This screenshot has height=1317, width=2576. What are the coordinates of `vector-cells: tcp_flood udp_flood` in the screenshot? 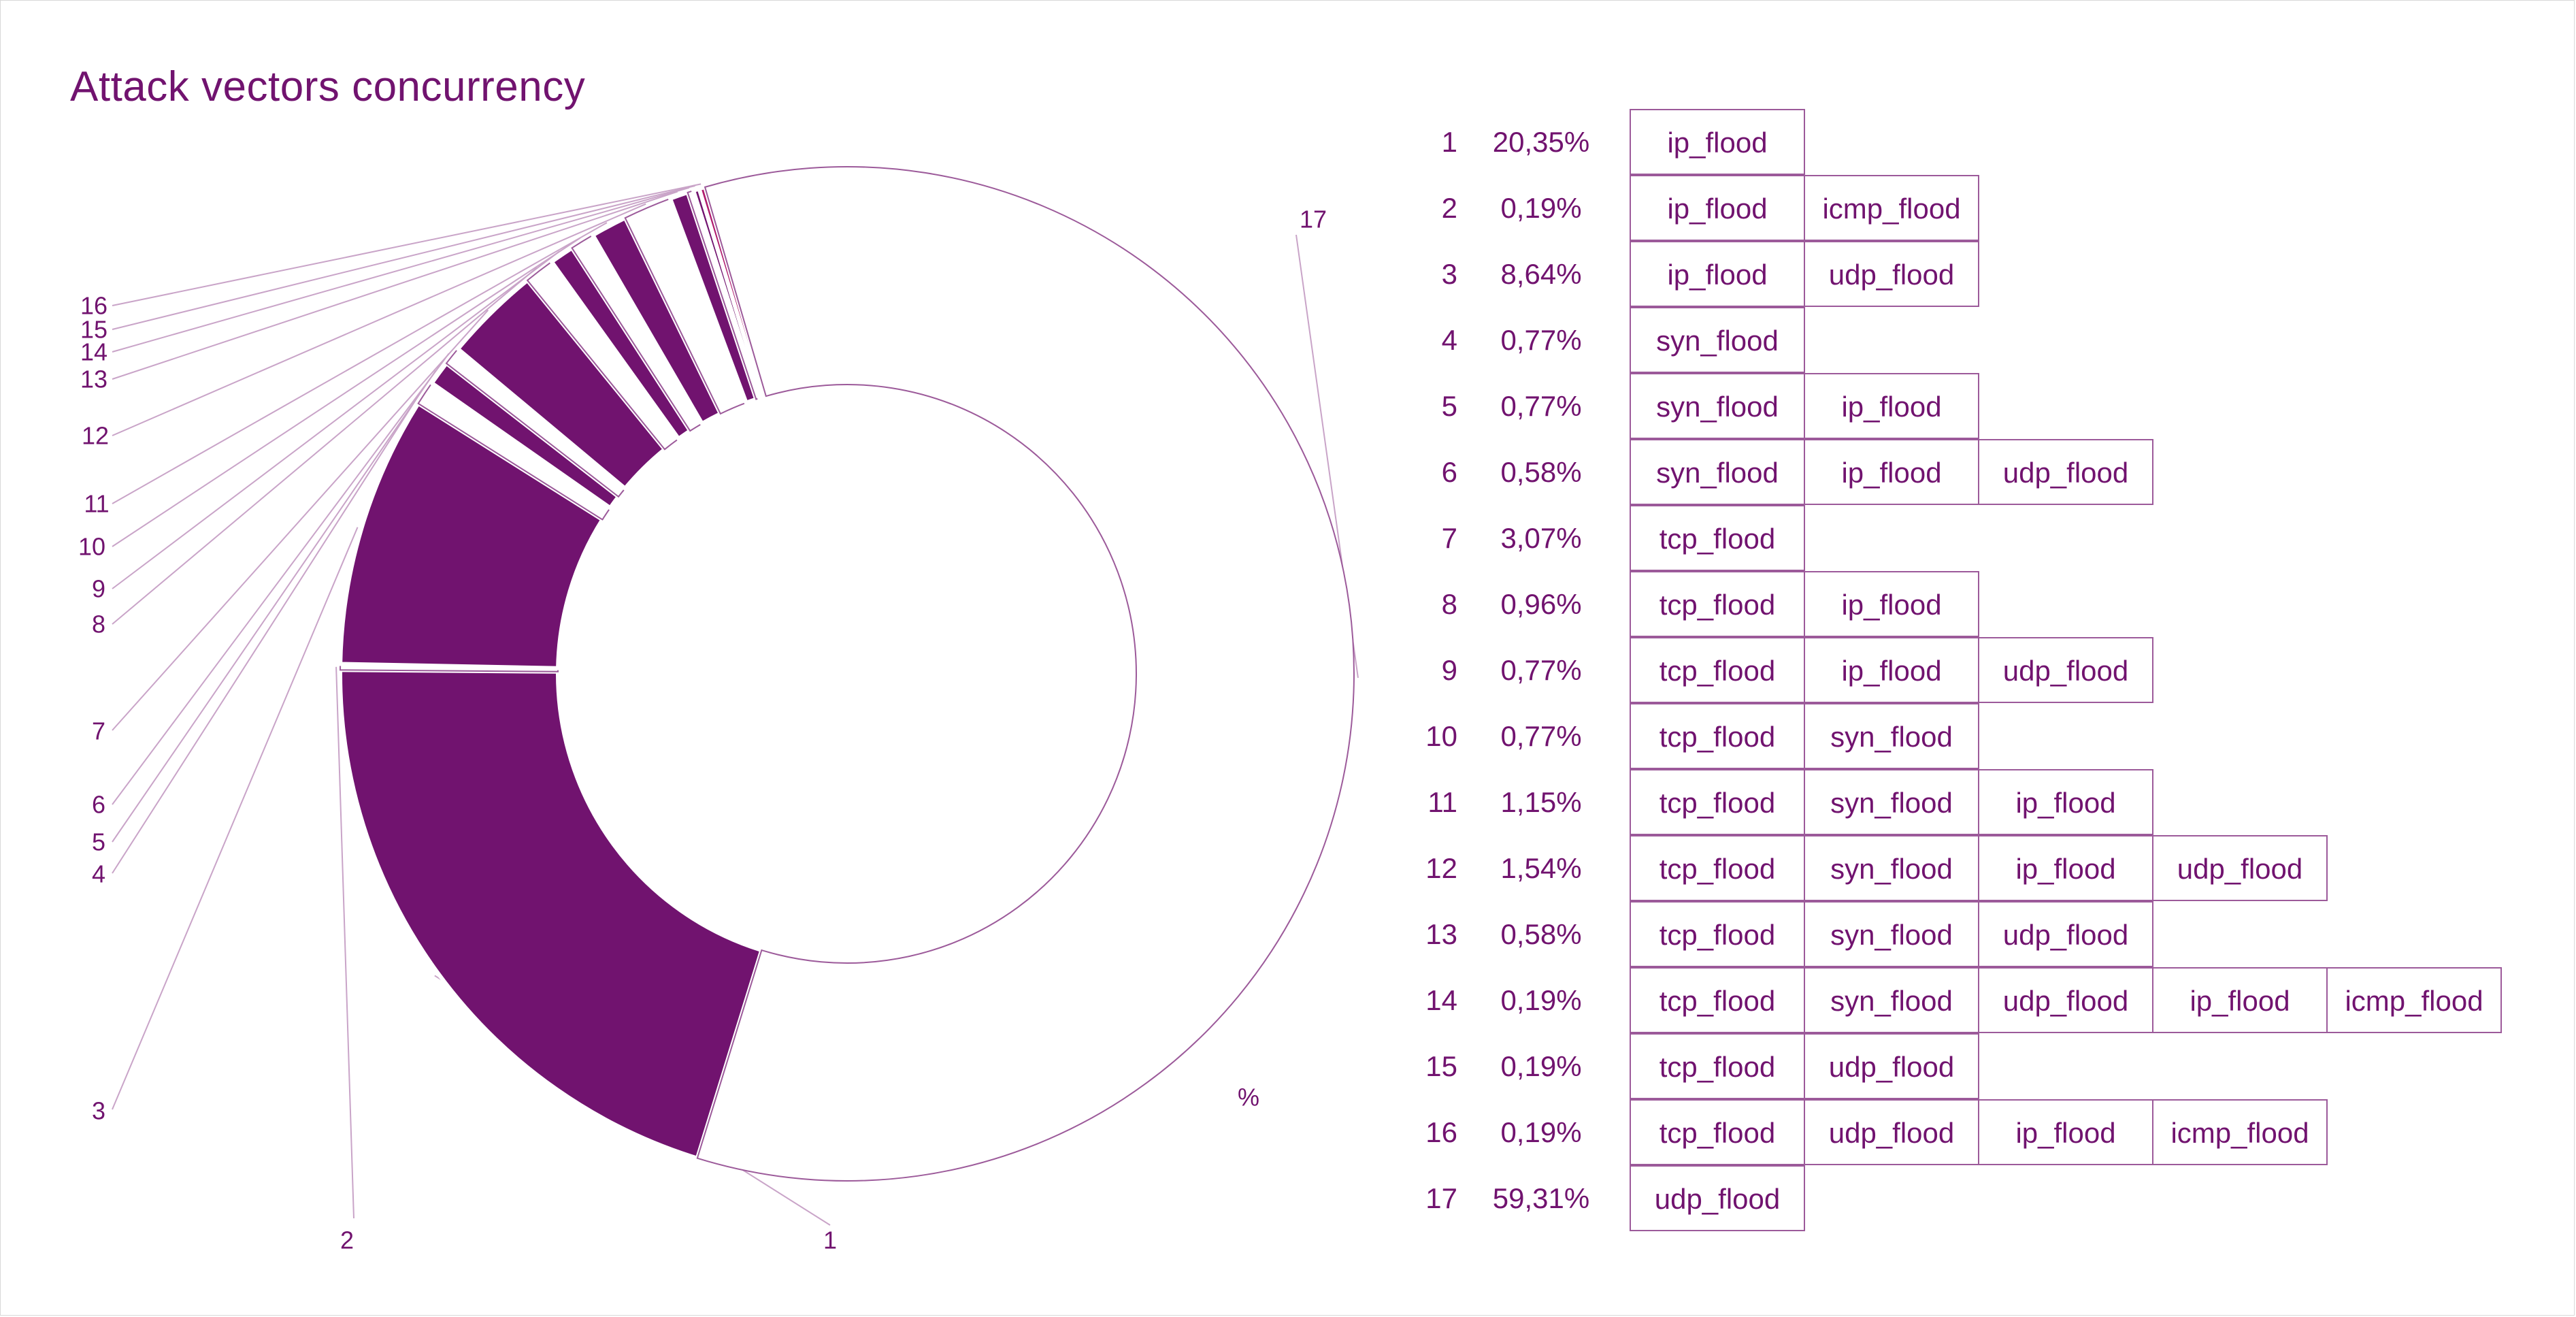 It's located at (1804, 1066).